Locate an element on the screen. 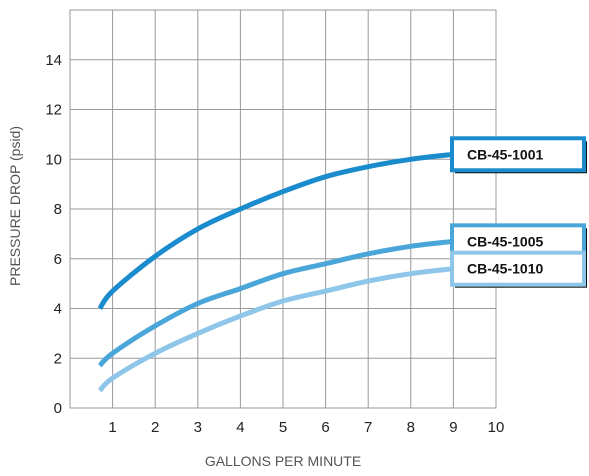  y-tick-label: 8 is located at coordinates (58, 209).